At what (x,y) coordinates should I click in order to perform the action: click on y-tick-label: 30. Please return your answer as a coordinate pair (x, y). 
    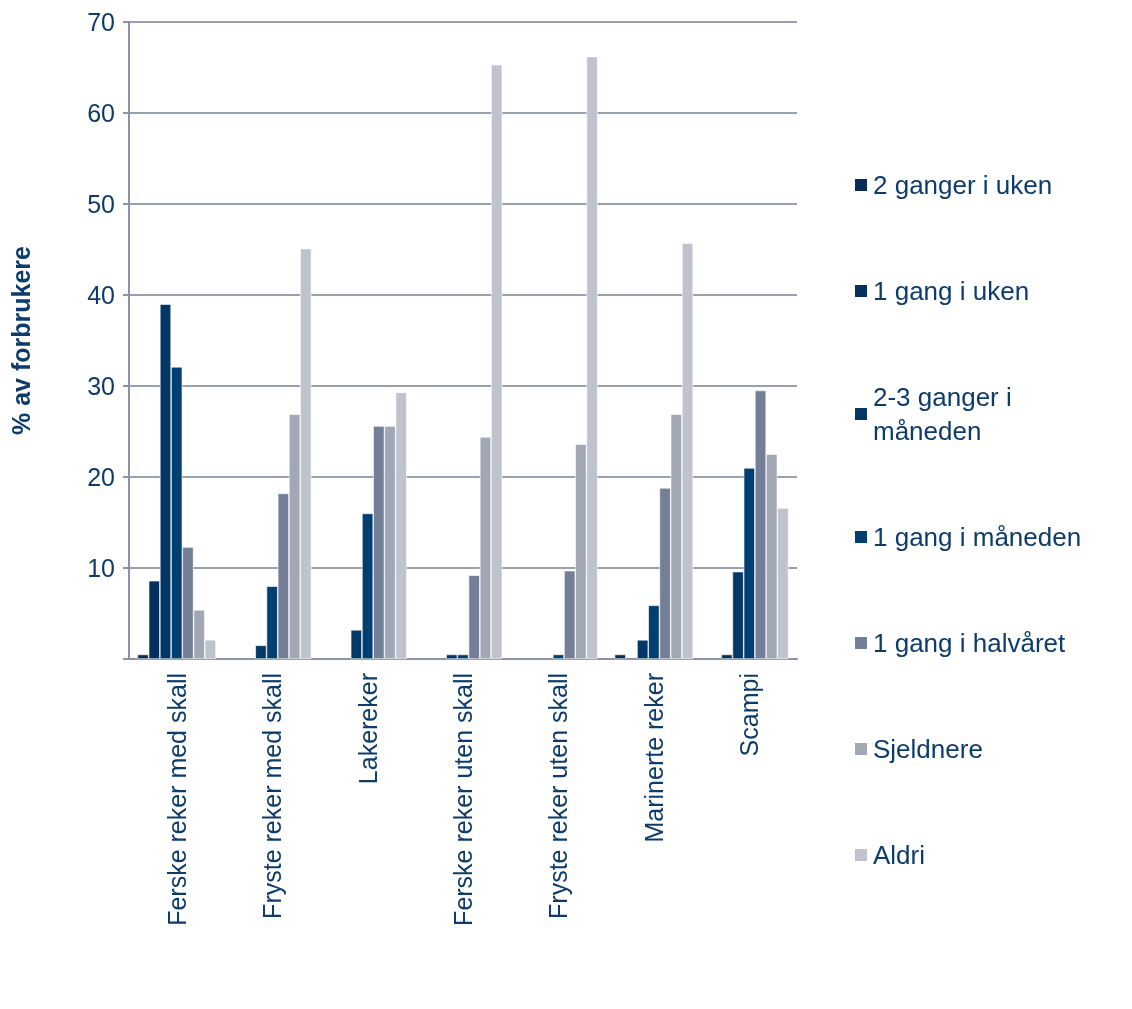
    Looking at the image, I should click on (101, 386).